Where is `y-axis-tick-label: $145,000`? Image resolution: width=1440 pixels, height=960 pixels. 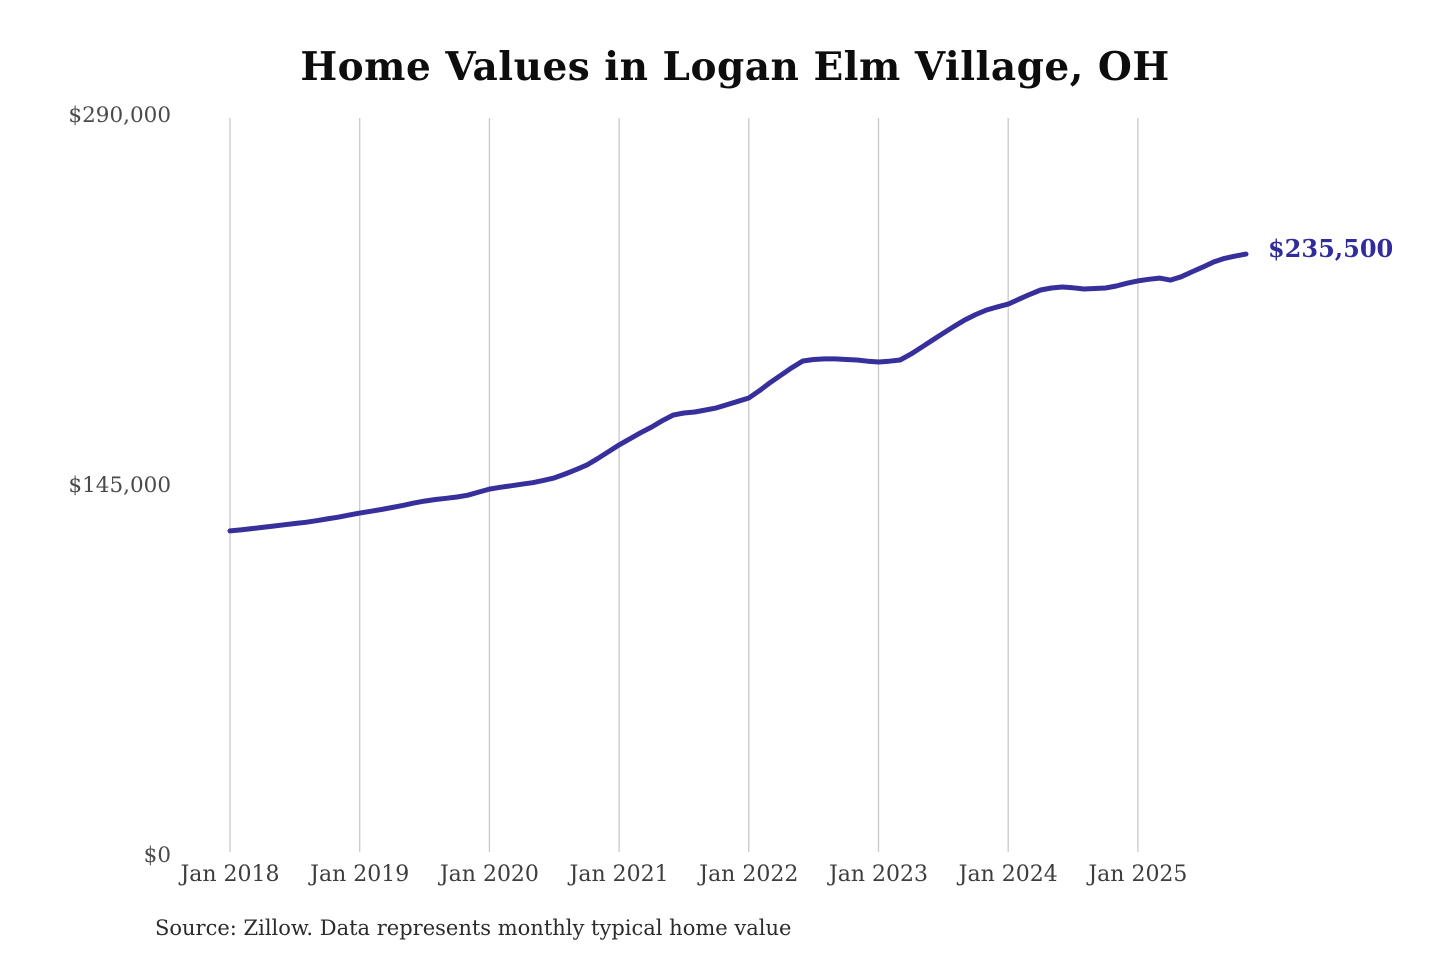
y-axis-tick-label: $145,000 is located at coordinates (119, 485).